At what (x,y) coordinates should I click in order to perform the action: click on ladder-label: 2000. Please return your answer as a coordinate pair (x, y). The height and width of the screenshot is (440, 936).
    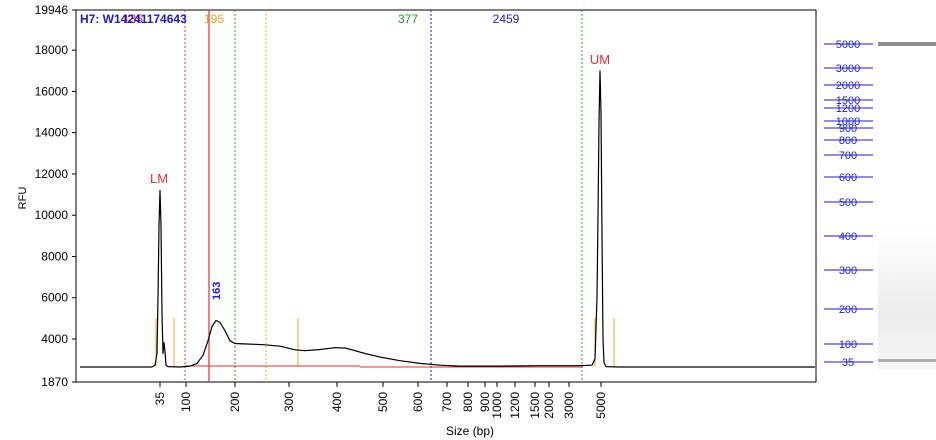
    Looking at the image, I should click on (848, 86).